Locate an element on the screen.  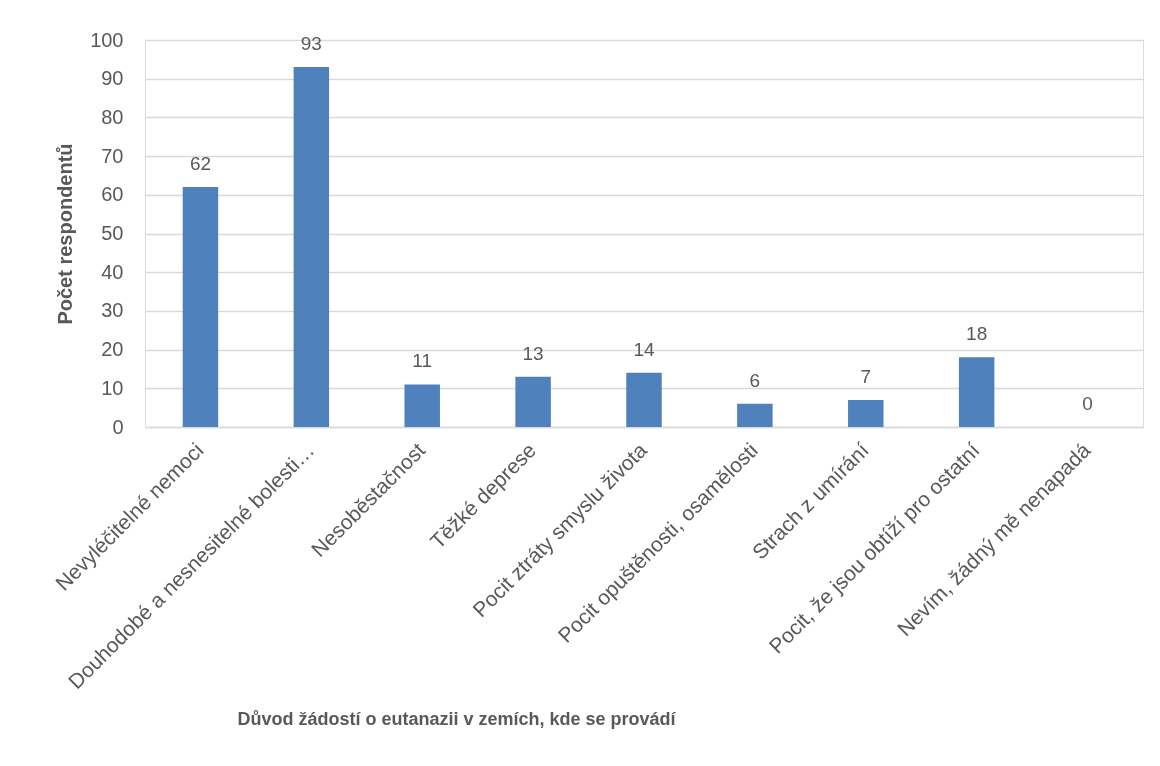
y-tick-label: 40 is located at coordinates (112, 271).